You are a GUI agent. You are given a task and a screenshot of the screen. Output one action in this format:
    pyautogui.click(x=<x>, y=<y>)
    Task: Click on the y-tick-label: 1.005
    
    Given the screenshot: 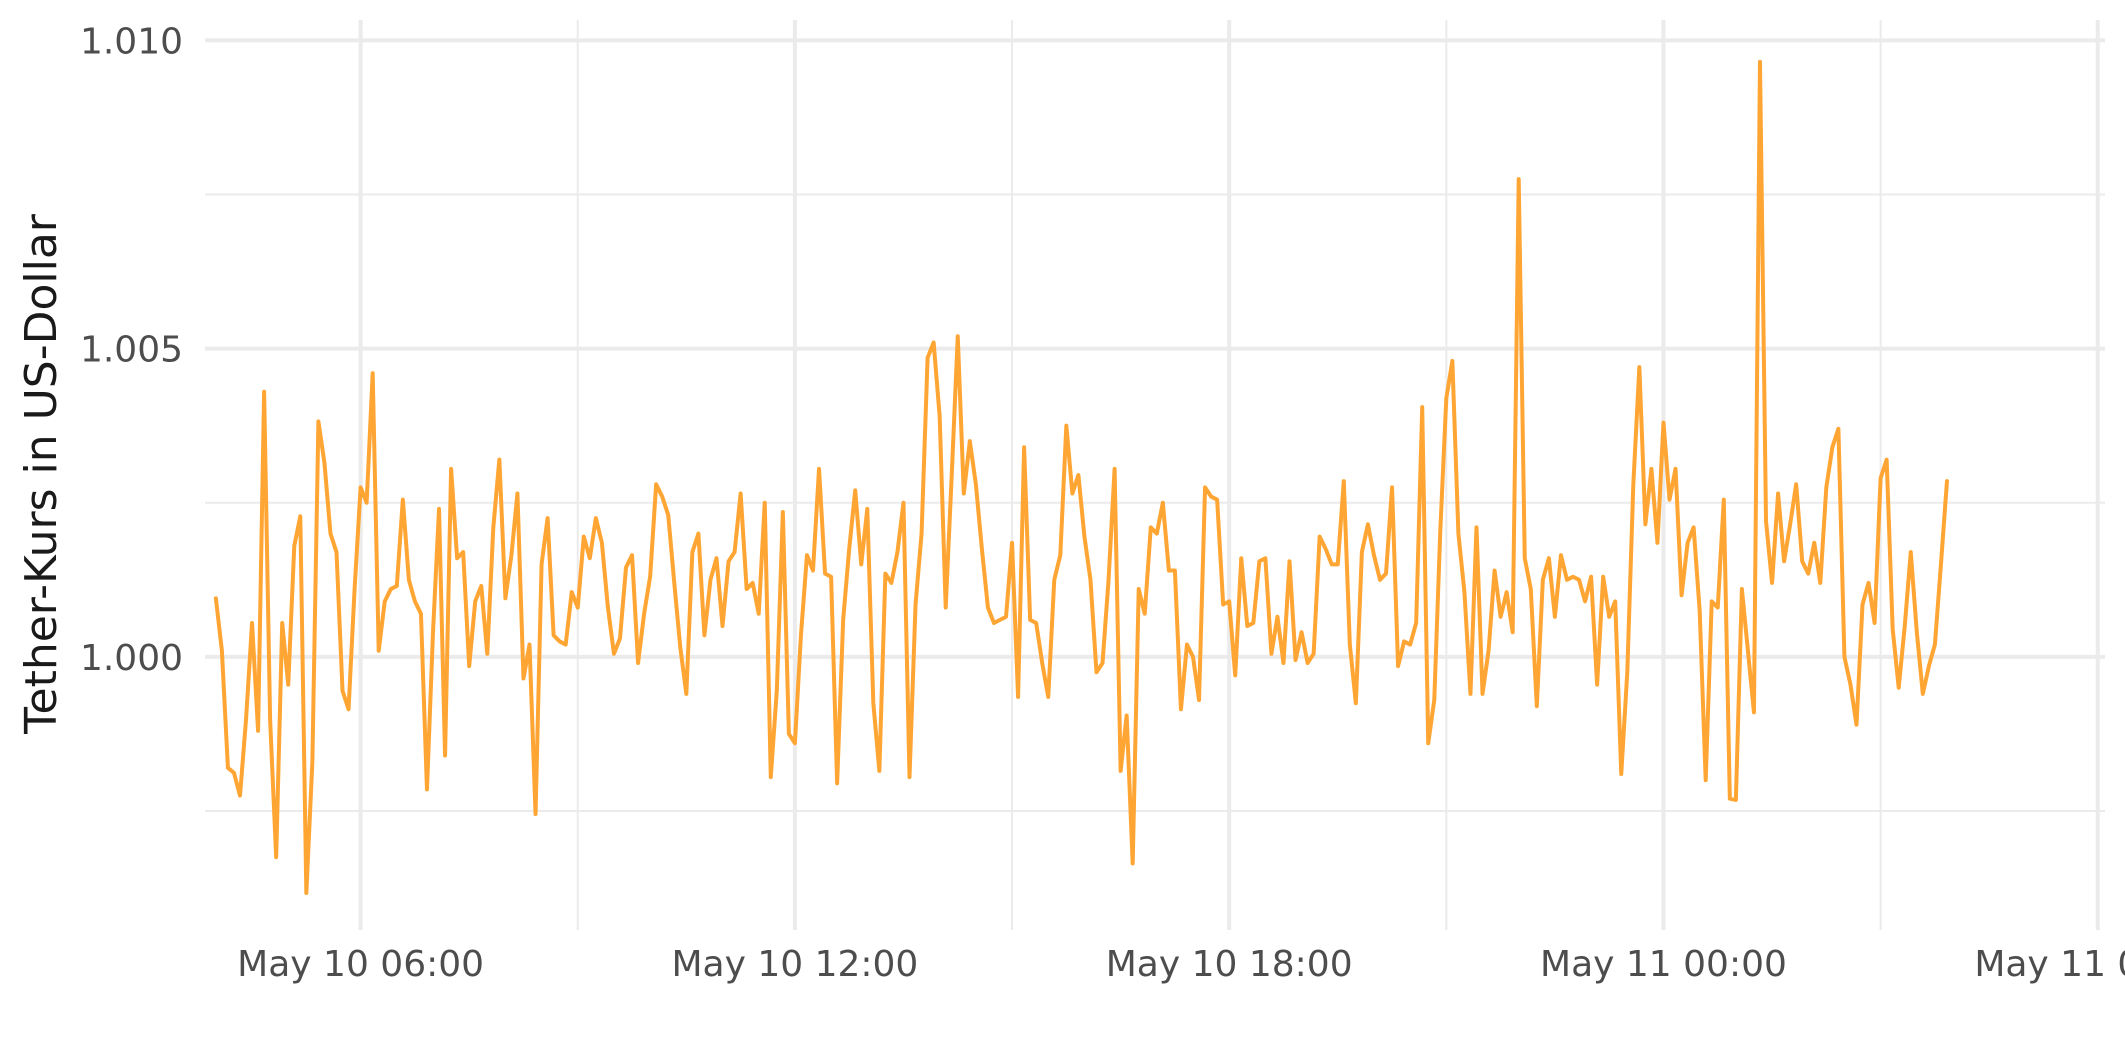 What is the action you would take?
    pyautogui.click(x=131, y=350)
    